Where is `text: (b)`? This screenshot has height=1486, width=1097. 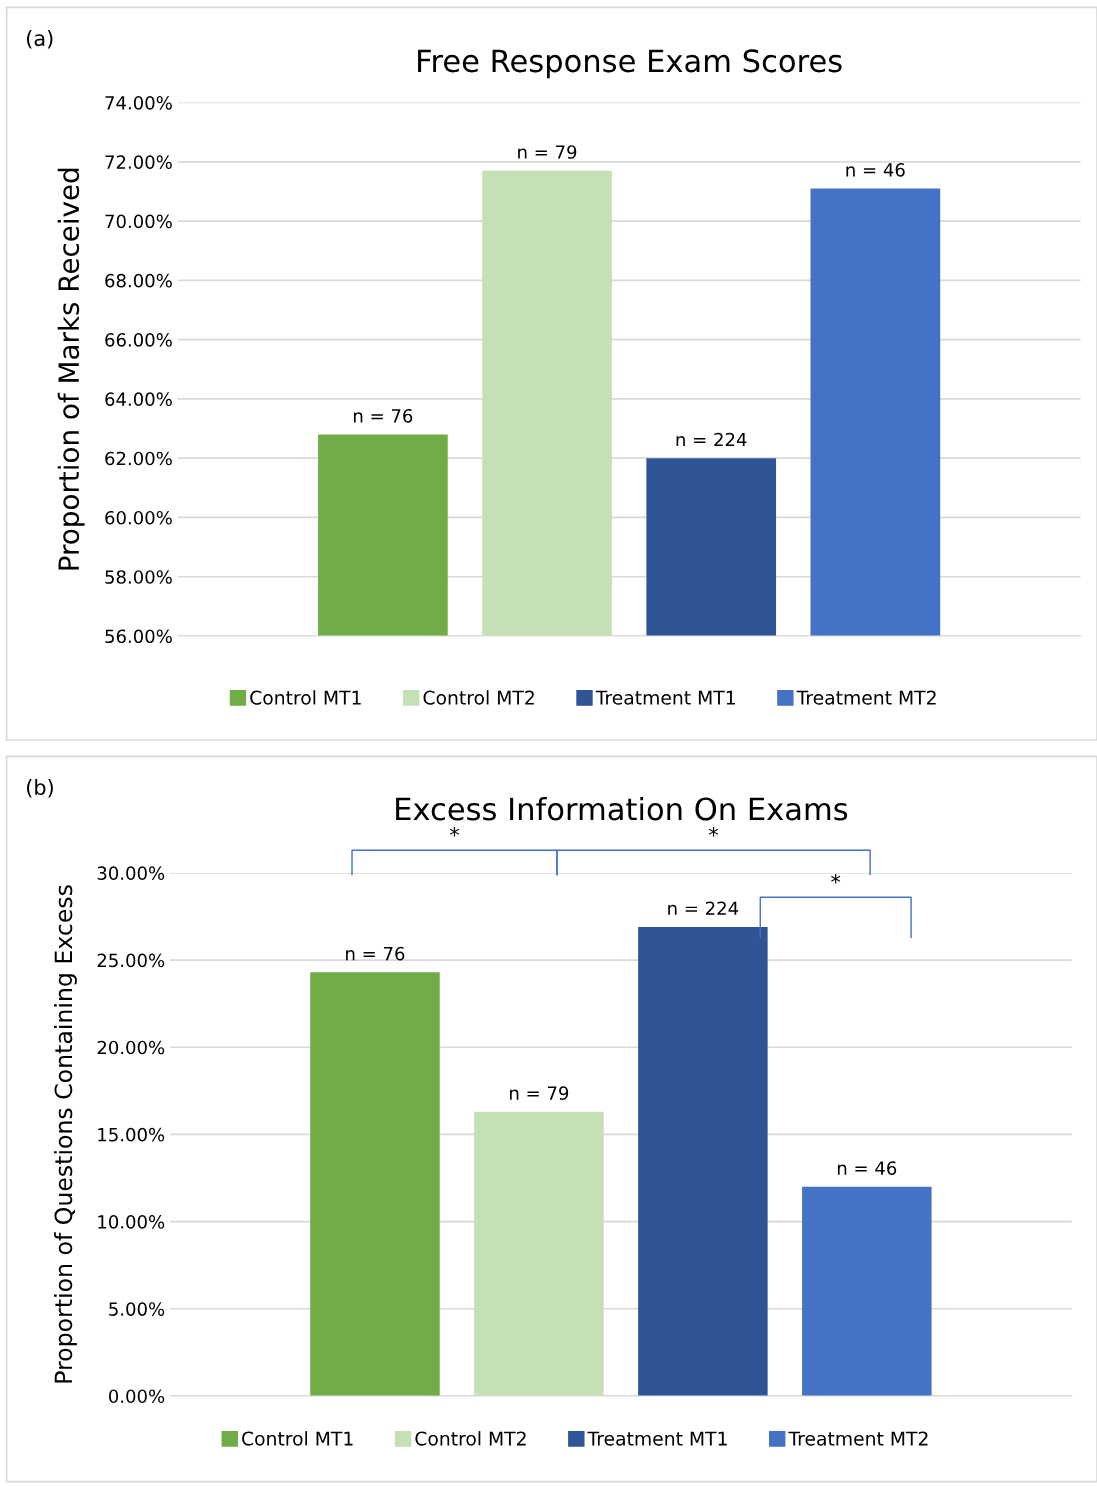 text: (b) is located at coordinates (40, 788).